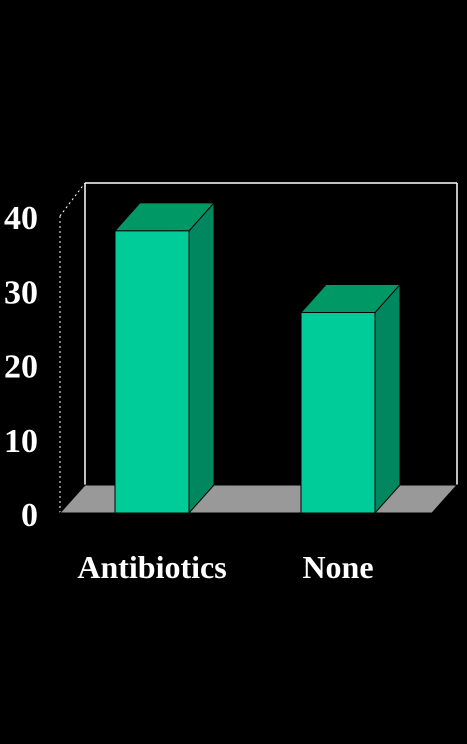 Image resolution: width=467 pixels, height=744 pixels. I want to click on x-category-label-antibiotics: Antibiotics, so click(151, 567).